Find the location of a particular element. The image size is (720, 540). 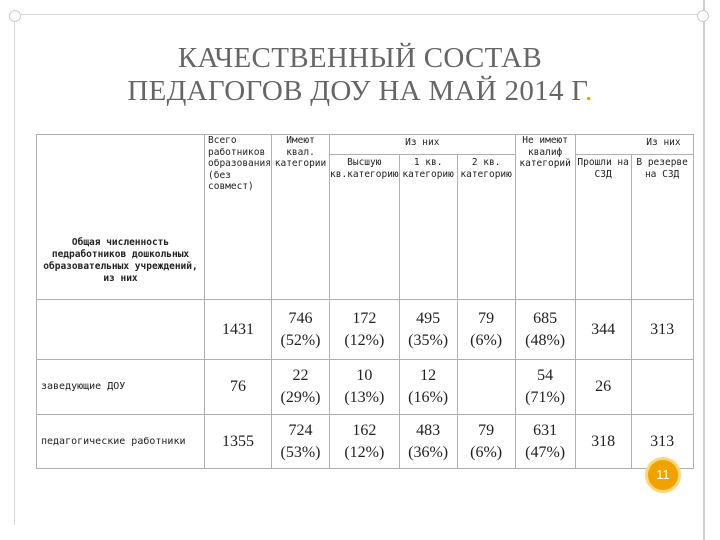

header-higher: Высшую кв.категорию is located at coordinates (364, 227).